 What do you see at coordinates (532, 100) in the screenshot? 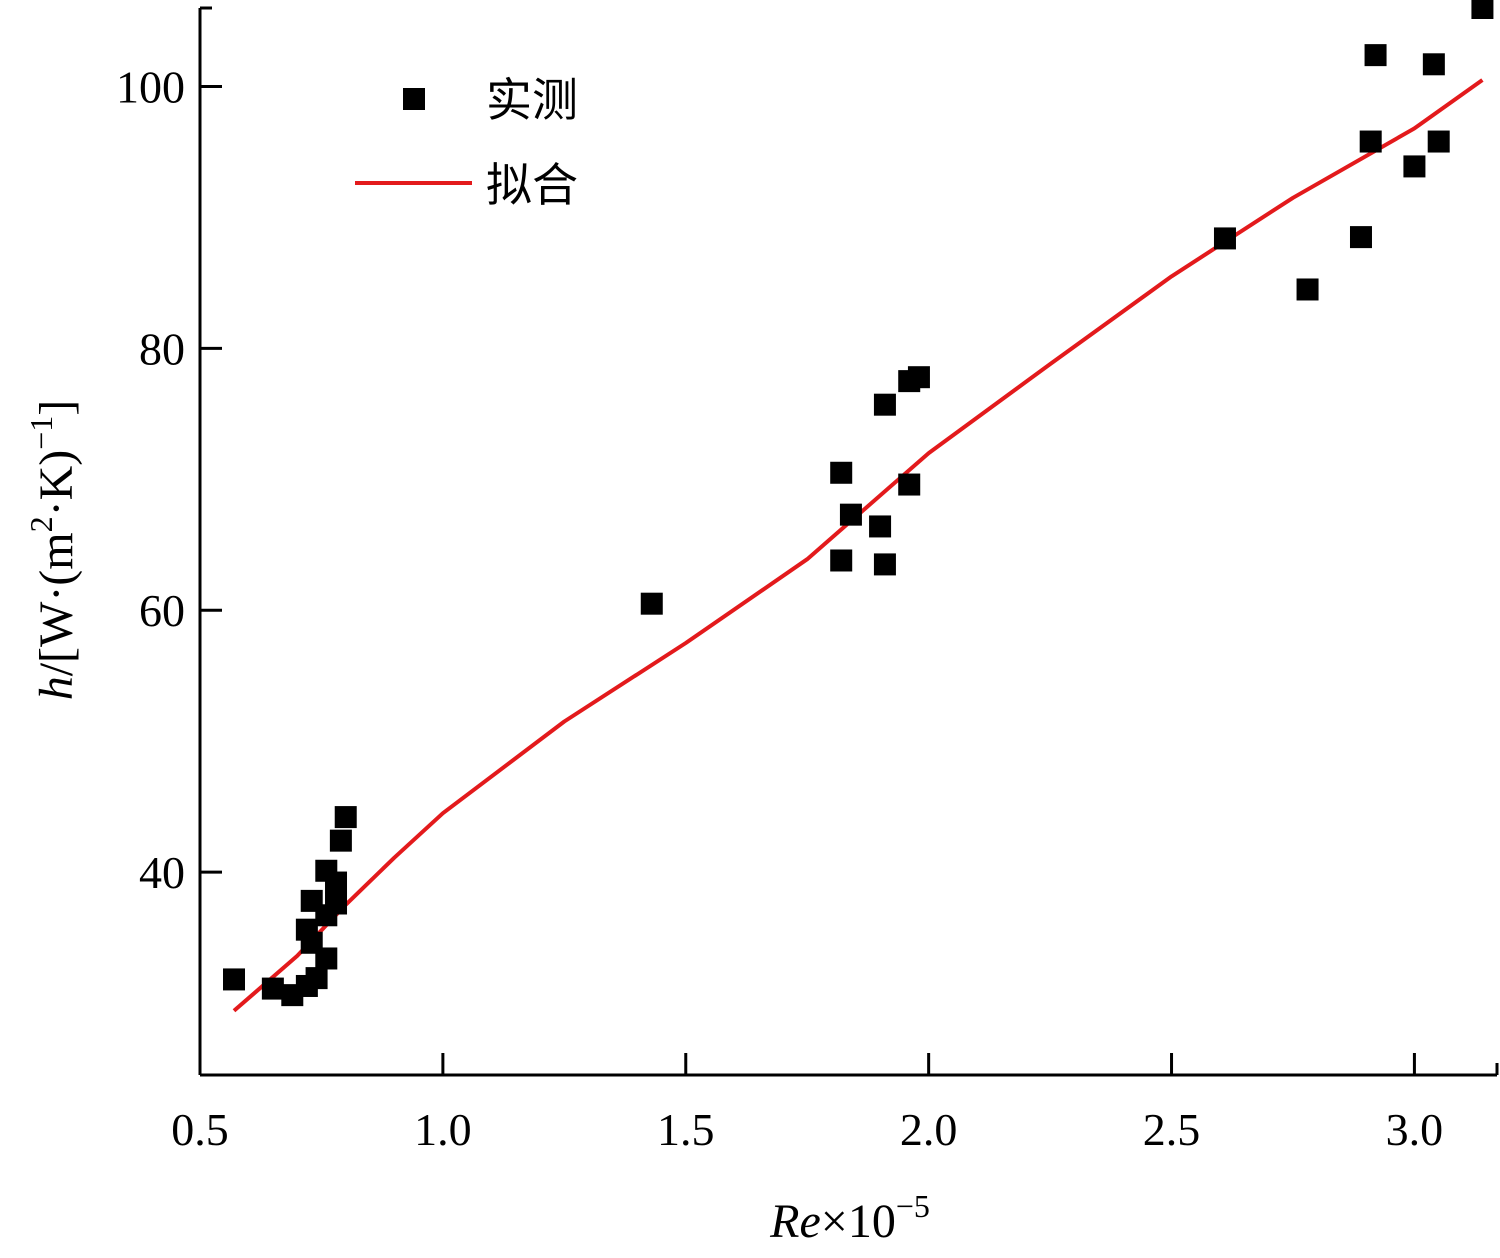
I see `legend-label-measured: 实测` at bounding box center [532, 100].